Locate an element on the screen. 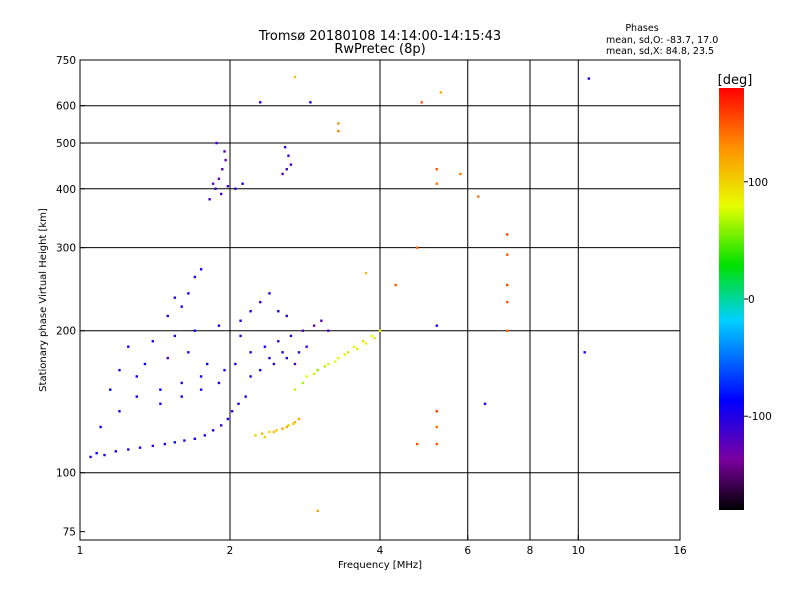 This screenshot has height=600, width=800. phases-o-stats: mean, sd,O: -83.7, 17.0 is located at coordinates (662, 40).